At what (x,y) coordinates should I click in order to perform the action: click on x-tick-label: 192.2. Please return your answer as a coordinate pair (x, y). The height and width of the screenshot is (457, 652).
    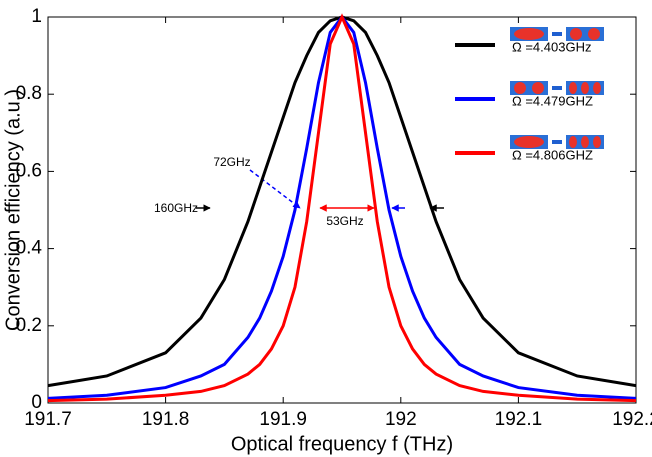
    Looking at the image, I should click on (632, 419).